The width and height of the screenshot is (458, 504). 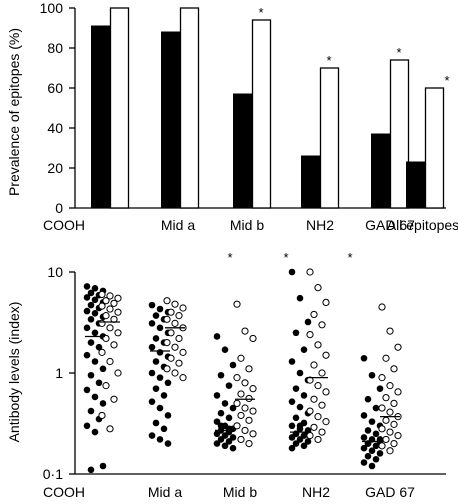 What do you see at coordinates (52, 8) in the screenshot?
I see `bar-chart-y-tick-label: 100` at bounding box center [52, 8].